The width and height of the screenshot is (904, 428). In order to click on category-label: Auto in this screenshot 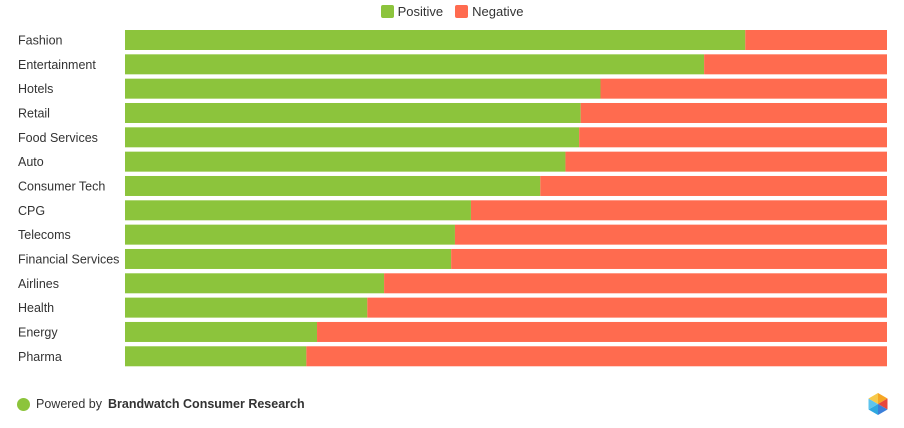, I will do `click(31, 162)`.